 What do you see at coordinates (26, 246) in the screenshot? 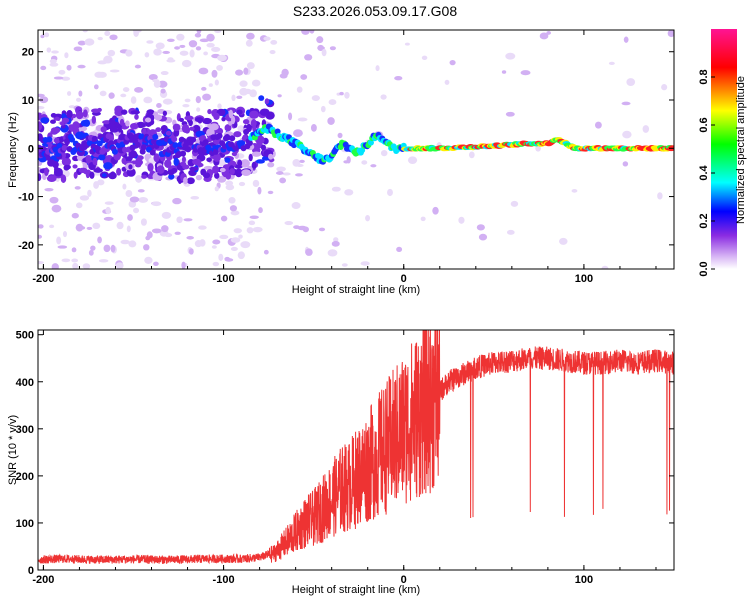
I see `heatmap-ytick-label-4: -20` at bounding box center [26, 246].